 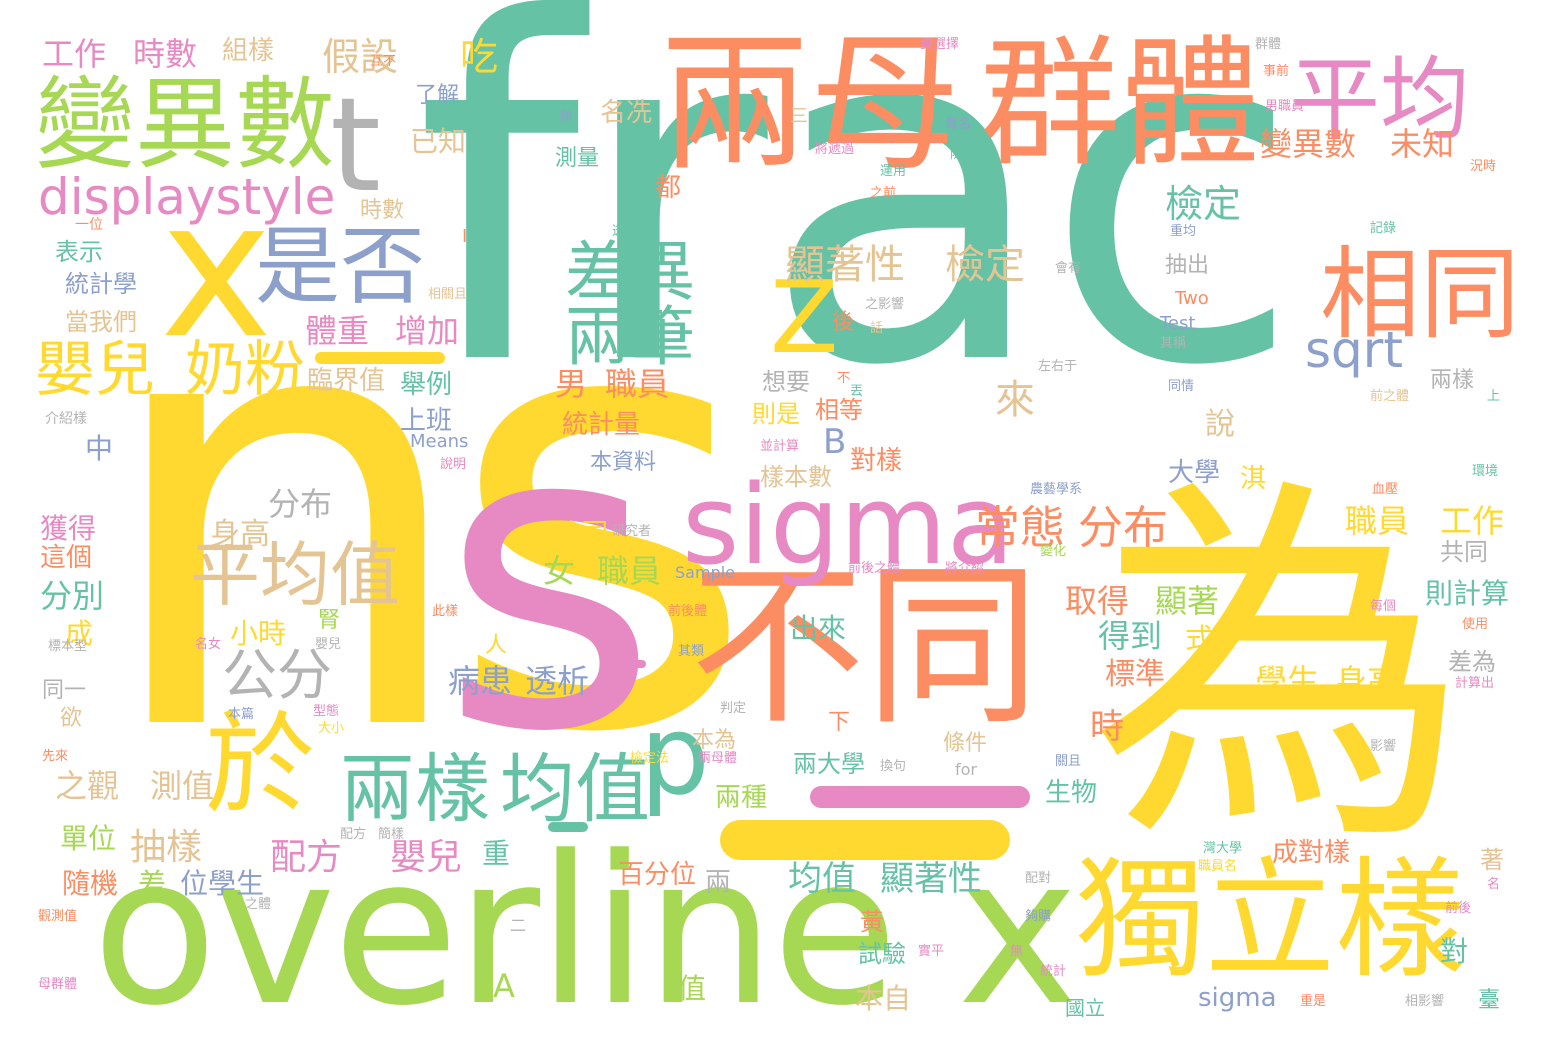 I want to click on word-xianzhu: 顯著, so click(x=1187, y=601).